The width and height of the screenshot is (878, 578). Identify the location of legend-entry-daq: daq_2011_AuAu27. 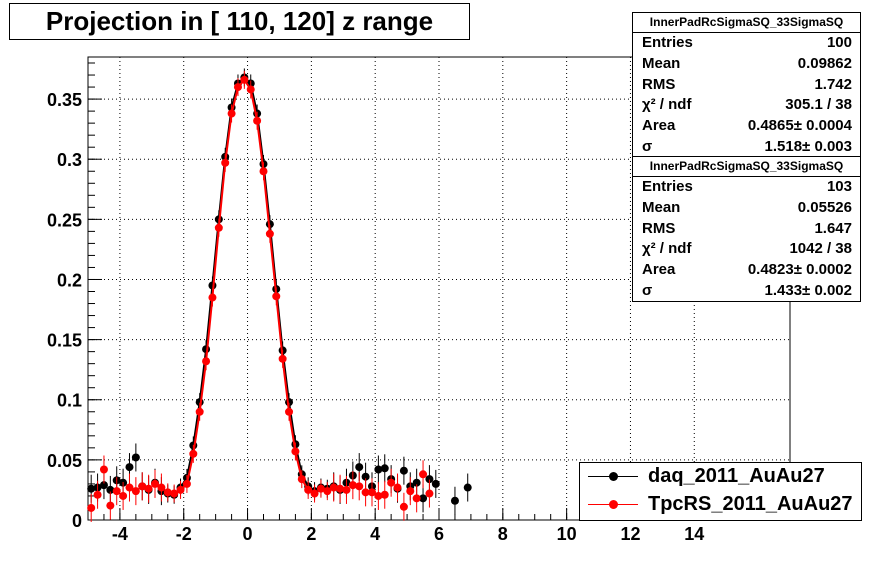
(720, 477).